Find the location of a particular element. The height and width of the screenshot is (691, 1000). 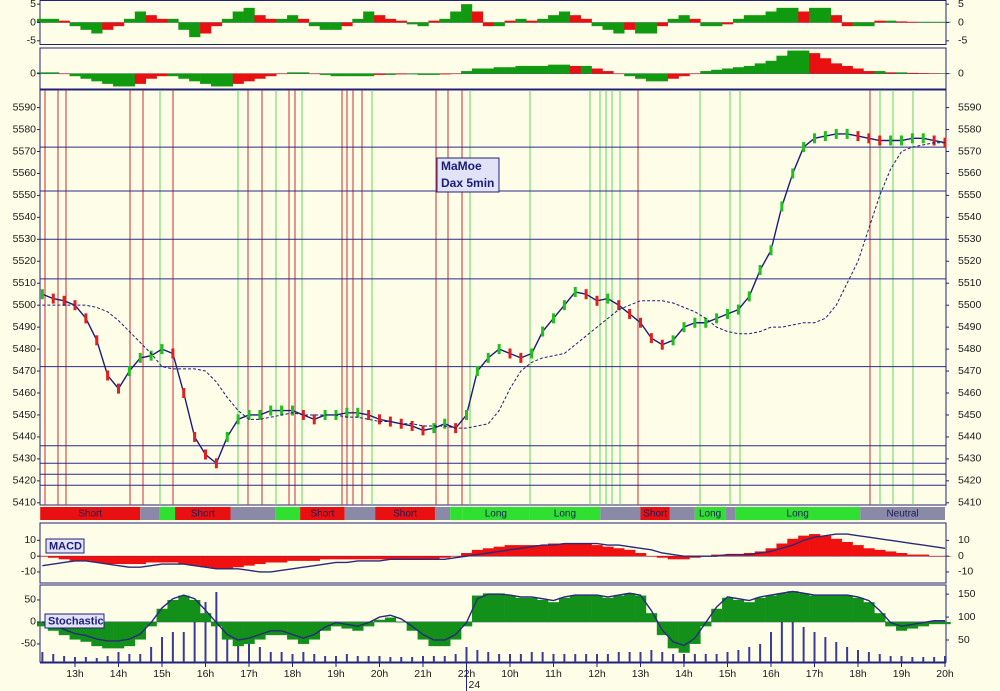

y-tick-label: 5570 is located at coordinates (970, 151).